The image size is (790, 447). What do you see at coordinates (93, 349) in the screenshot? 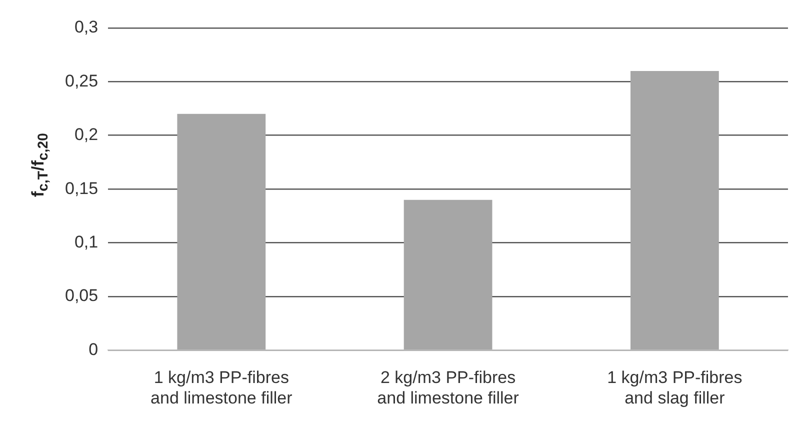
I see `y-tick-label: 0` at bounding box center [93, 349].